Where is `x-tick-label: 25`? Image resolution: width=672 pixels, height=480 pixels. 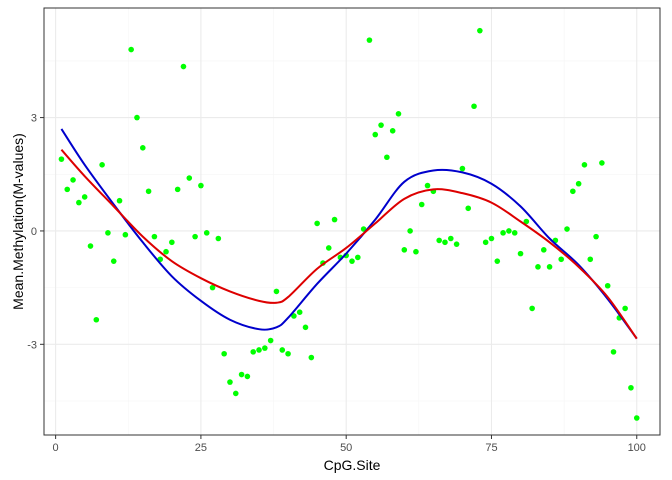 x-tick-label: 25 is located at coordinates (201, 448).